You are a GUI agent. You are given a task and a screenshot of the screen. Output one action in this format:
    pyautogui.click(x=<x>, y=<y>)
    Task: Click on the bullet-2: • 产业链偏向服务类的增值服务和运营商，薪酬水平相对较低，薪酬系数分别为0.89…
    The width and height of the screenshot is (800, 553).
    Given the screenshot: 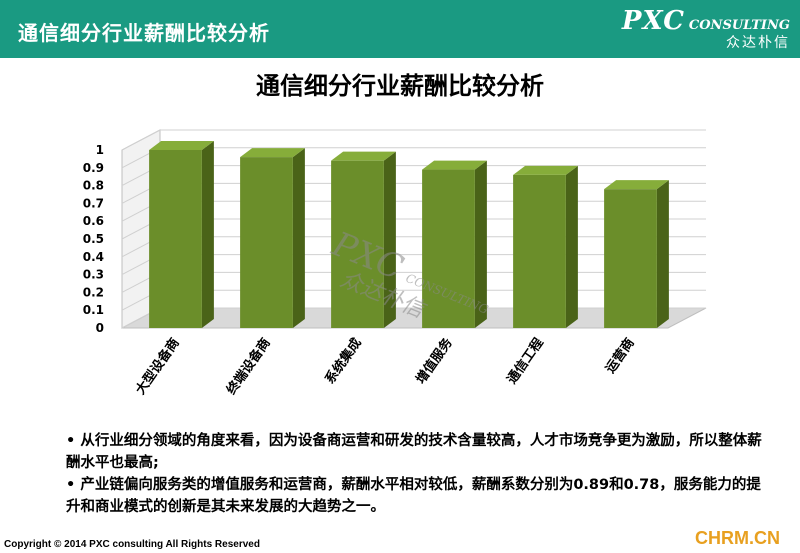 What is the action you would take?
    pyautogui.click(x=413, y=496)
    